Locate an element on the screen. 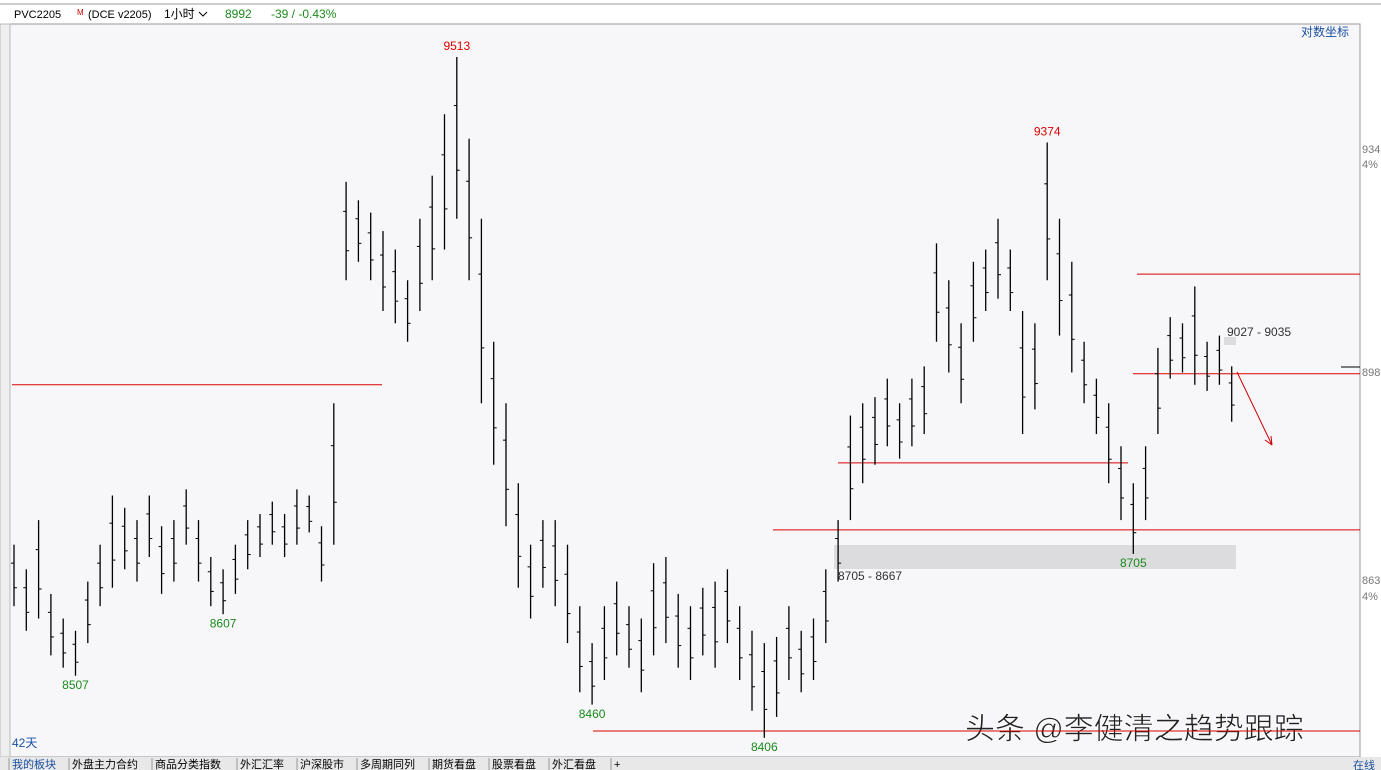 This screenshot has width=1381, height=770. tab: 期货看盘 is located at coordinates (454, 763).